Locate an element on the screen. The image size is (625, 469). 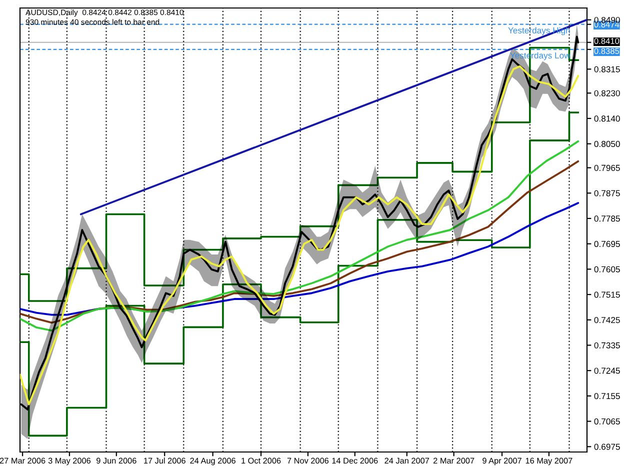
y-tick-label: 0.7245 is located at coordinates (607, 371).